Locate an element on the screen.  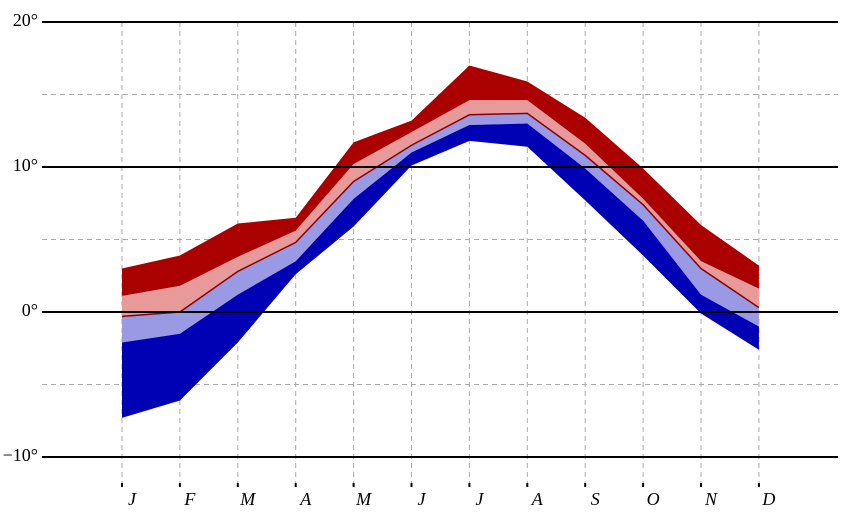
y-tick-label: −10° is located at coordinates (20, 455).